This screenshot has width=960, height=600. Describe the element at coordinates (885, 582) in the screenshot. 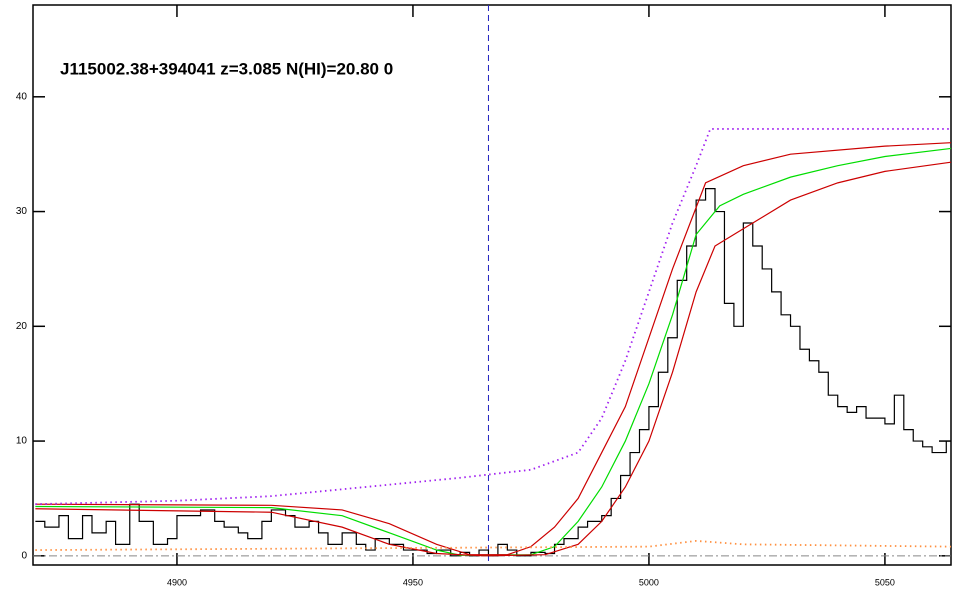

I see `x-tick-label: 5050` at that location.